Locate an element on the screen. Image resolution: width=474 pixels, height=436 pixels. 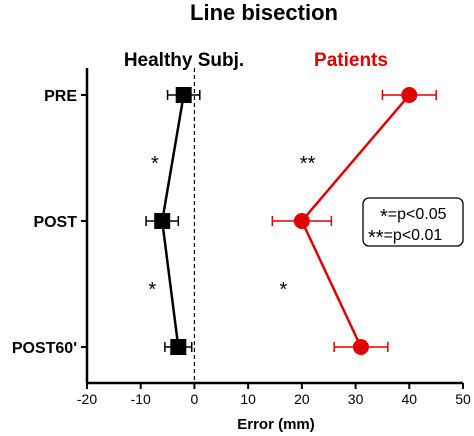
x-tick-label: 40 is located at coordinates (409, 399).